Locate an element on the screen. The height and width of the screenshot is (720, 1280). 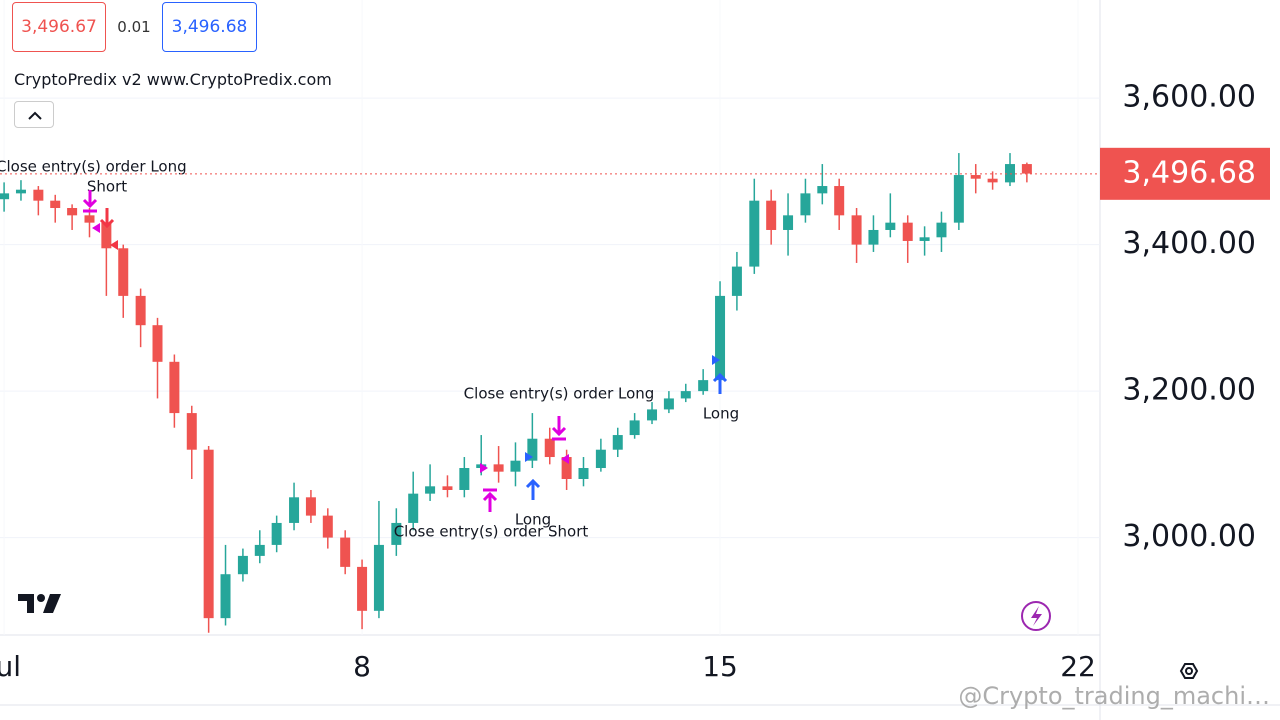
annotation: Close entry(s) order Short is located at coordinates (491, 532).